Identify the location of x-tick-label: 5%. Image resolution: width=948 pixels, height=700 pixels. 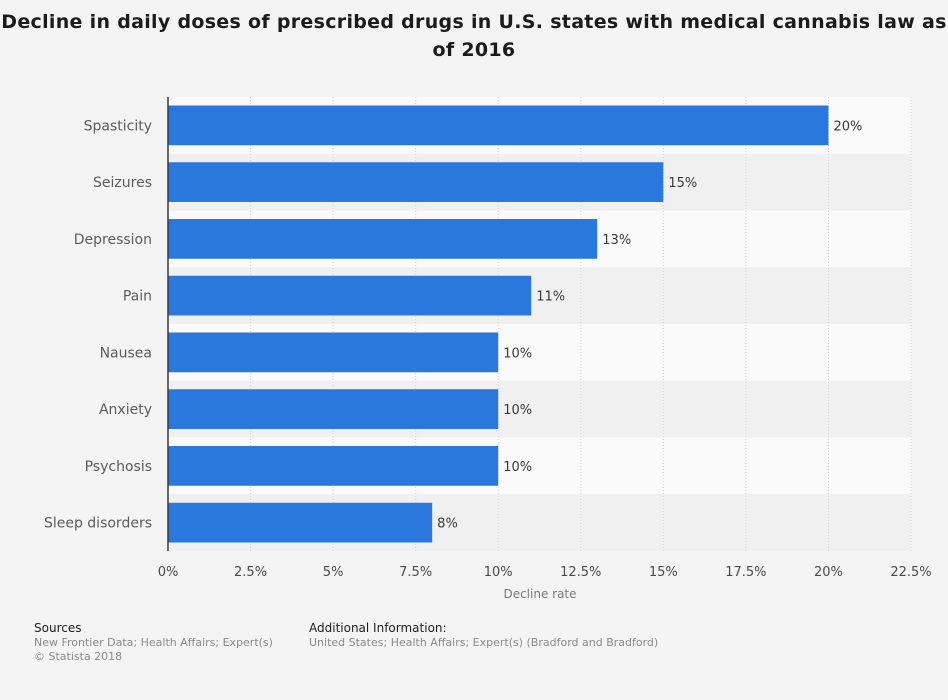
(333, 572).